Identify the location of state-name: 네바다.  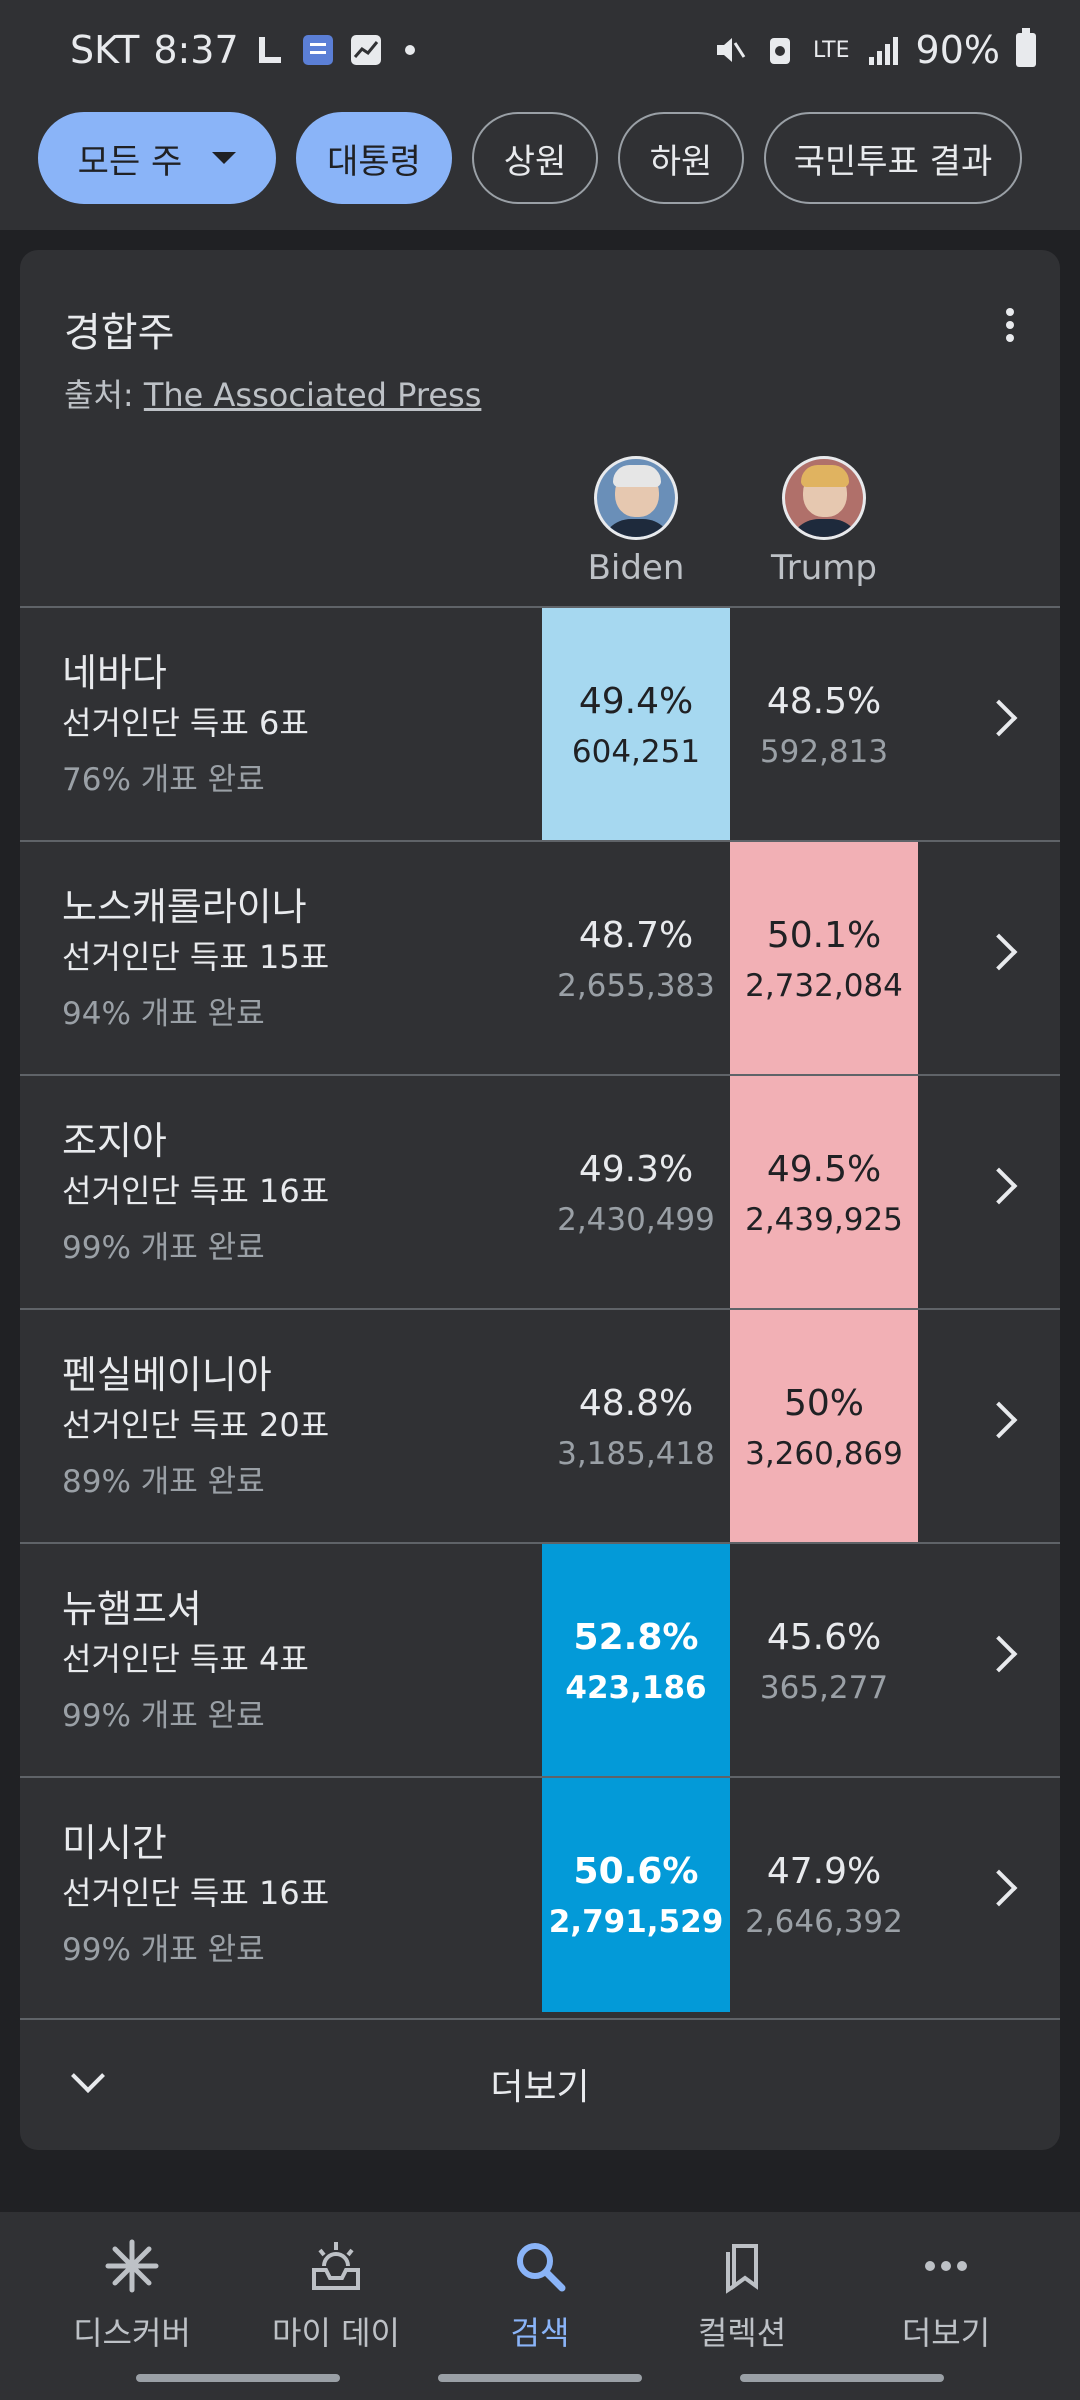
(114, 673).